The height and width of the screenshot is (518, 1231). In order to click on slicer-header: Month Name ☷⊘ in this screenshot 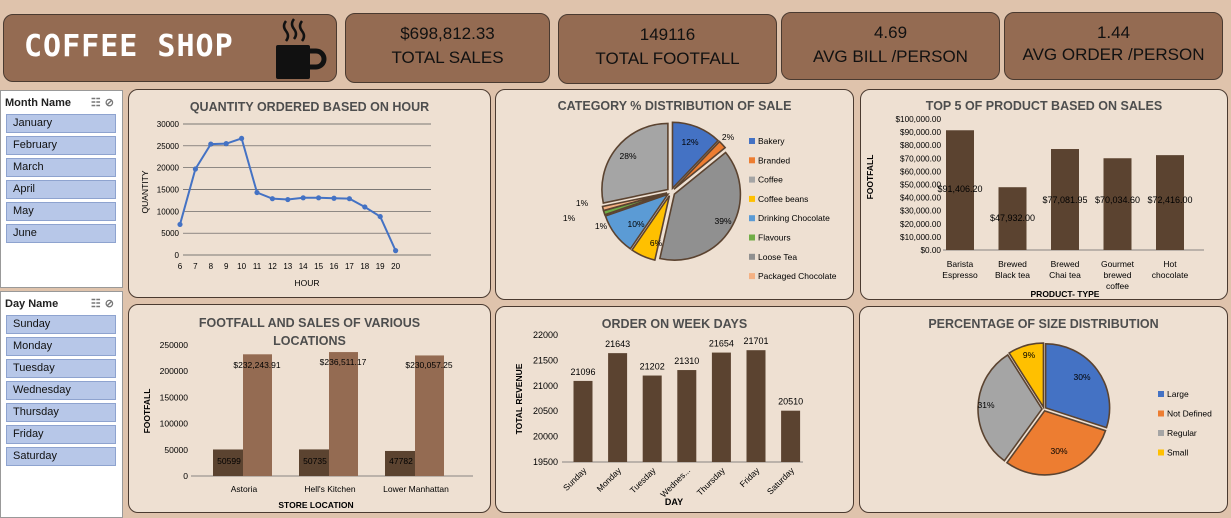, I will do `click(61, 102)`.